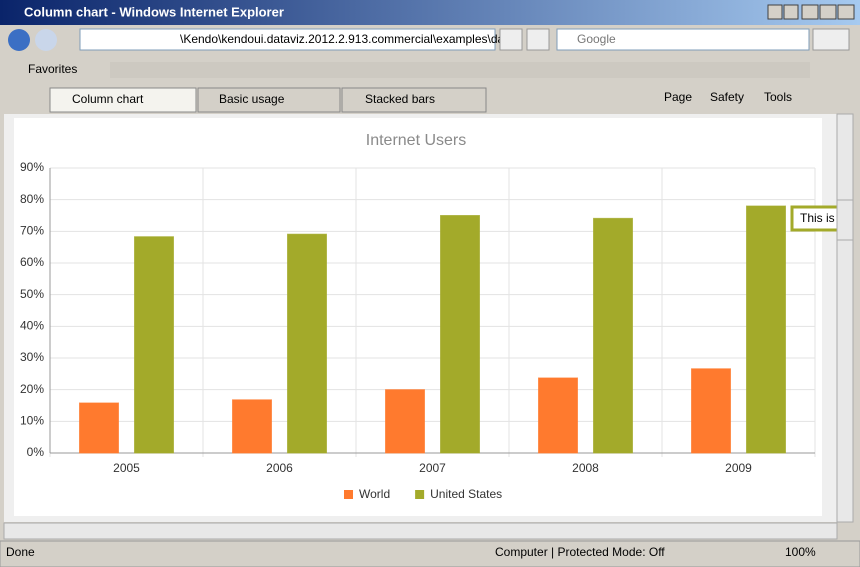 The height and width of the screenshot is (567, 860). What do you see at coordinates (845, 318) in the screenshot?
I see `vertical-scrollbar` at bounding box center [845, 318].